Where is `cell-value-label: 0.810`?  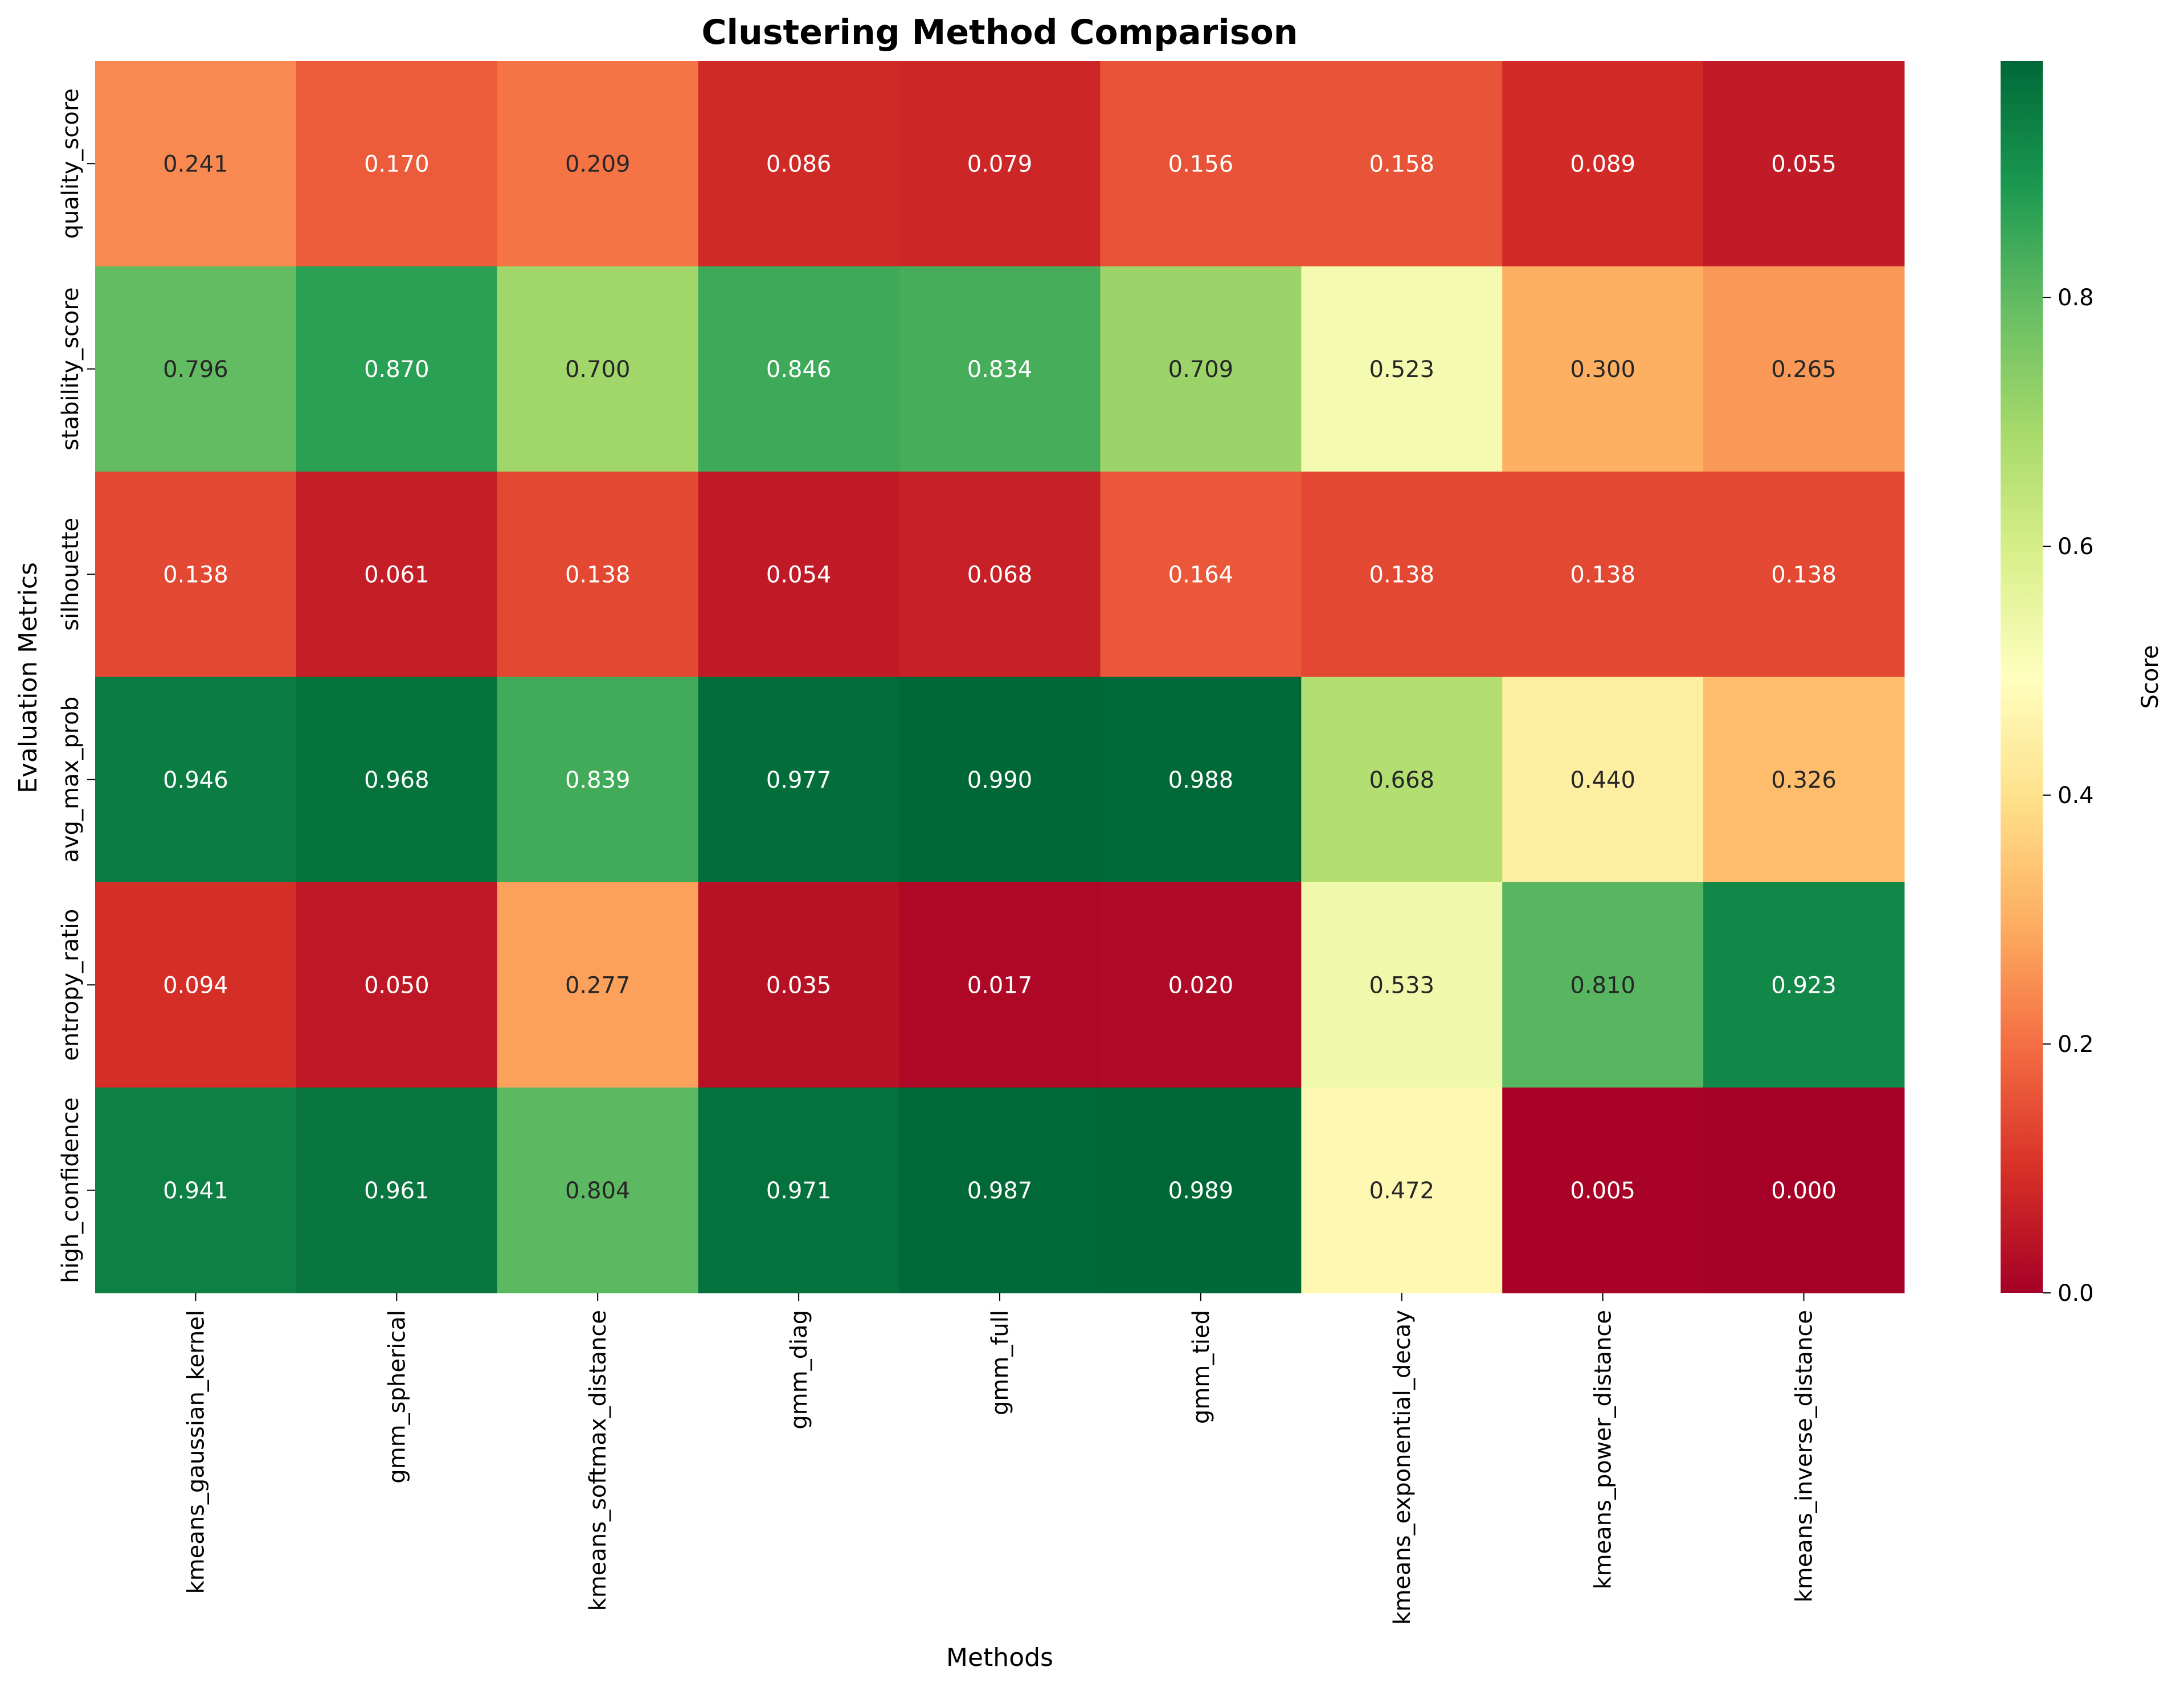 cell-value-label: 0.810 is located at coordinates (1602, 985).